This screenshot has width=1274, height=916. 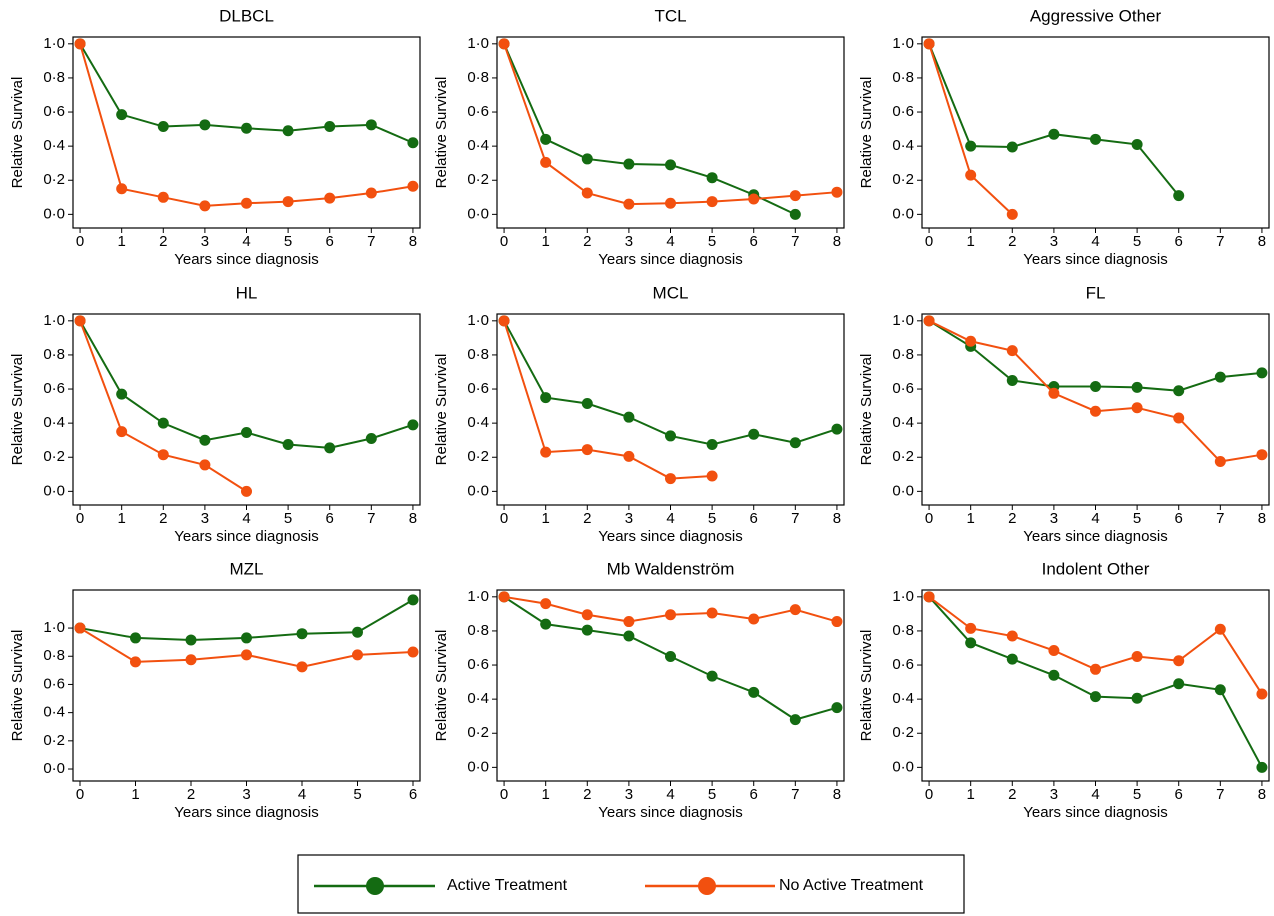 I want to click on y-axis-label: Relative Survival, so click(x=17, y=410).